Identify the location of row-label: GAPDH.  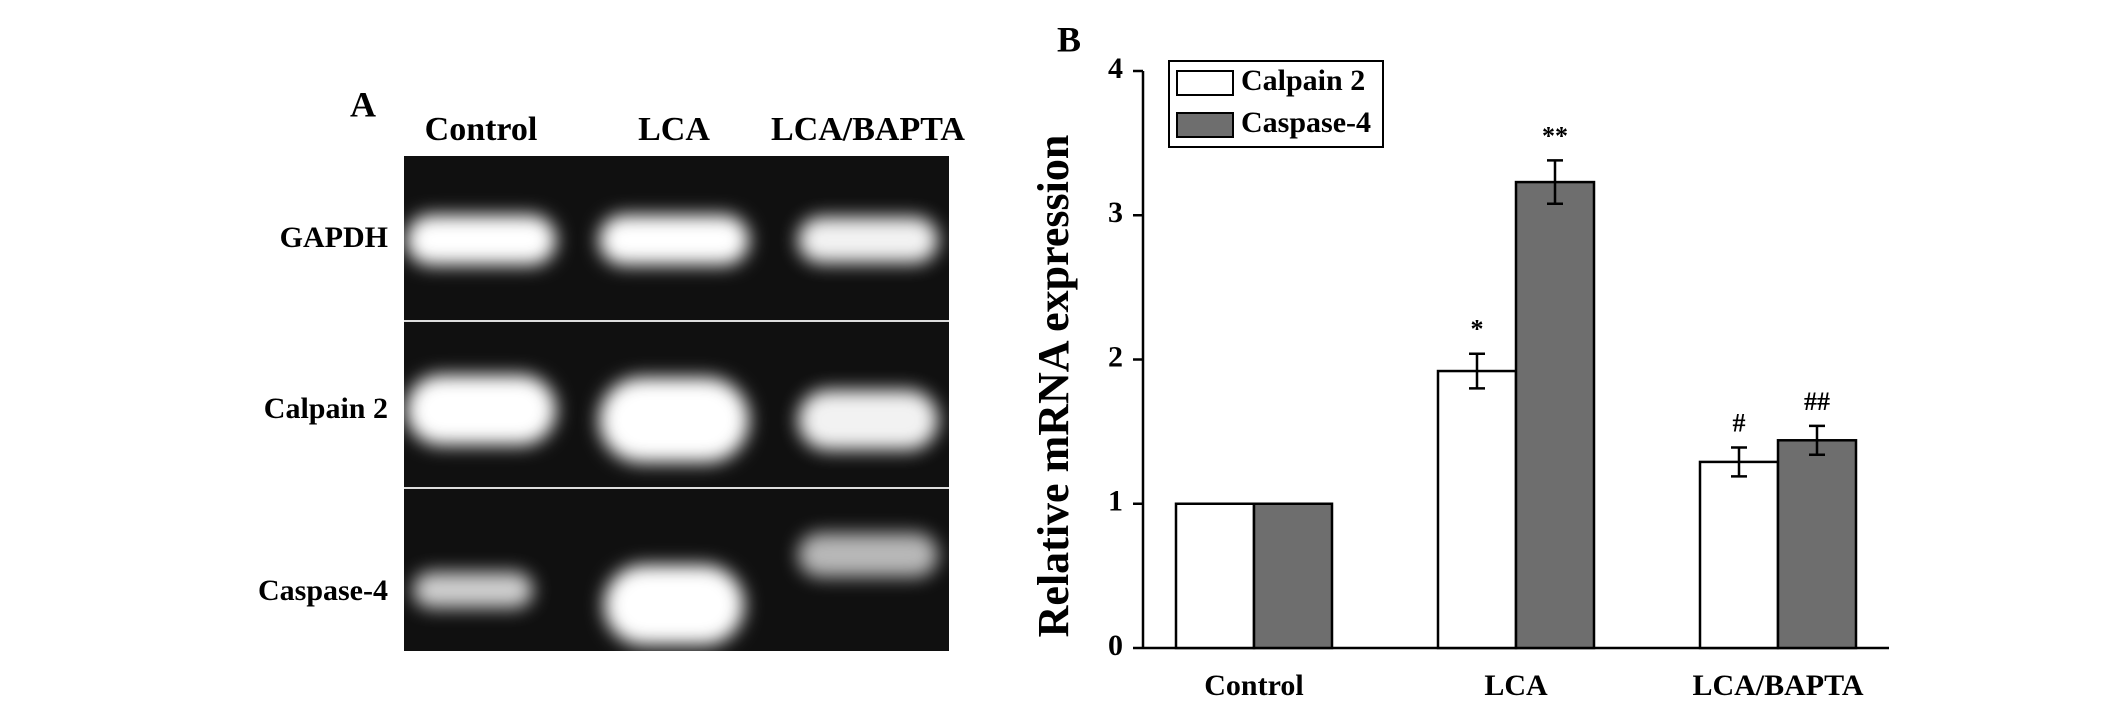
(334, 237).